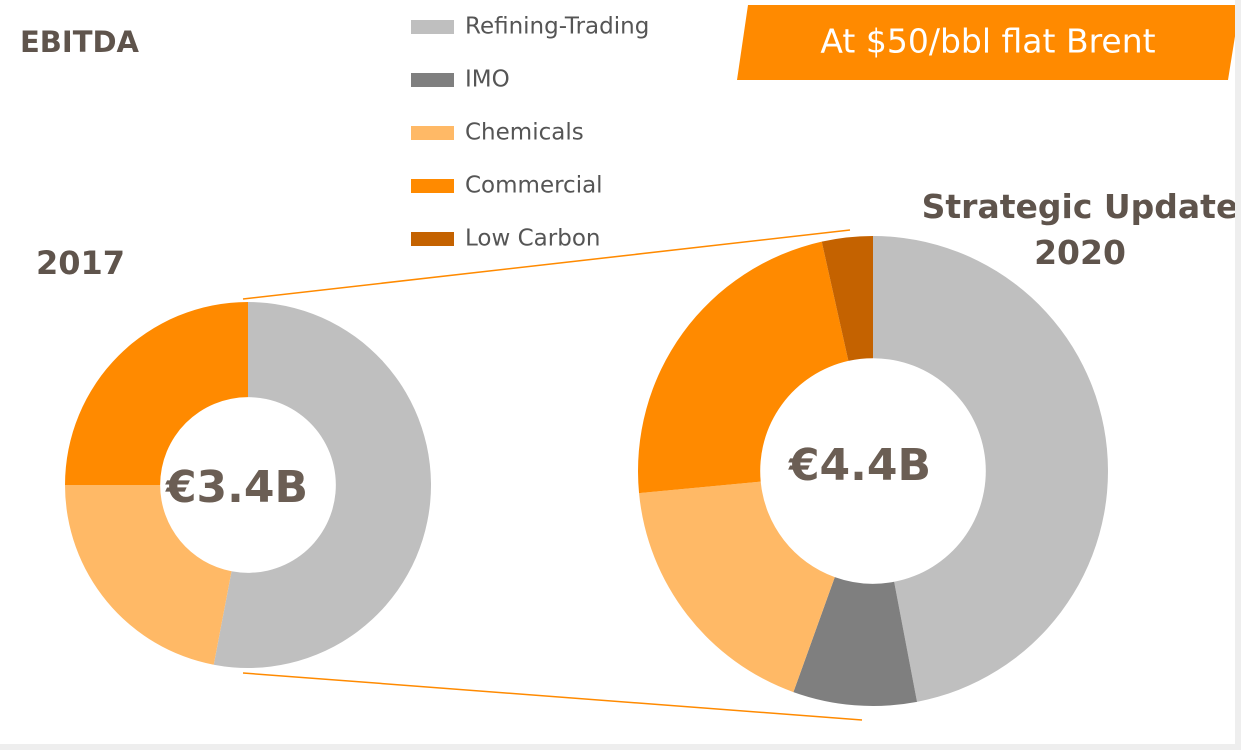 The height and width of the screenshot is (750, 1241). What do you see at coordinates (524, 133) in the screenshot?
I see `legend-label: Chemicals` at bounding box center [524, 133].